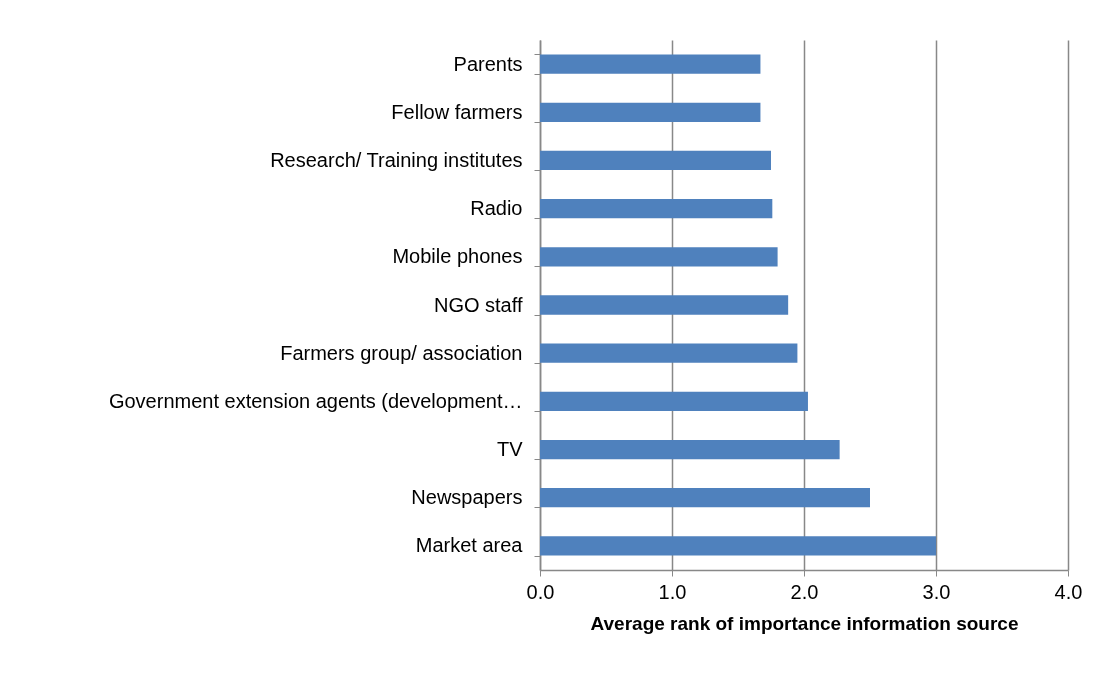  Describe the element at coordinates (457, 111) in the screenshot. I see `y-tick-label: Fellow farmers` at that location.